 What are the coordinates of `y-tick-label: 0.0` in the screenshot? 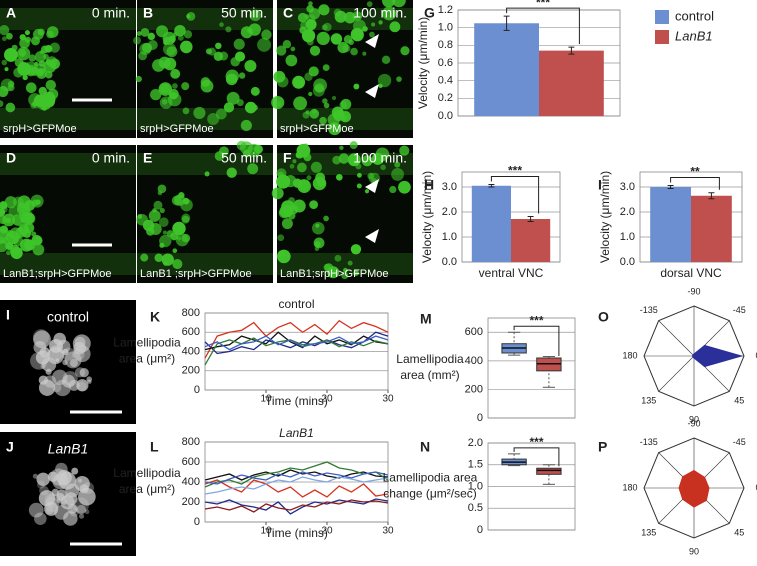 It's located at (449, 262).